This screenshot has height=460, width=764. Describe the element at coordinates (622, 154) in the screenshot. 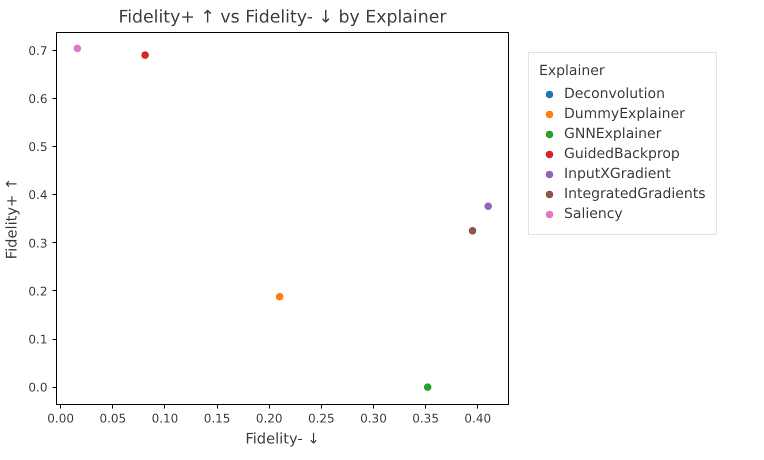

I see `legend-label: GuidedBackprop` at that location.